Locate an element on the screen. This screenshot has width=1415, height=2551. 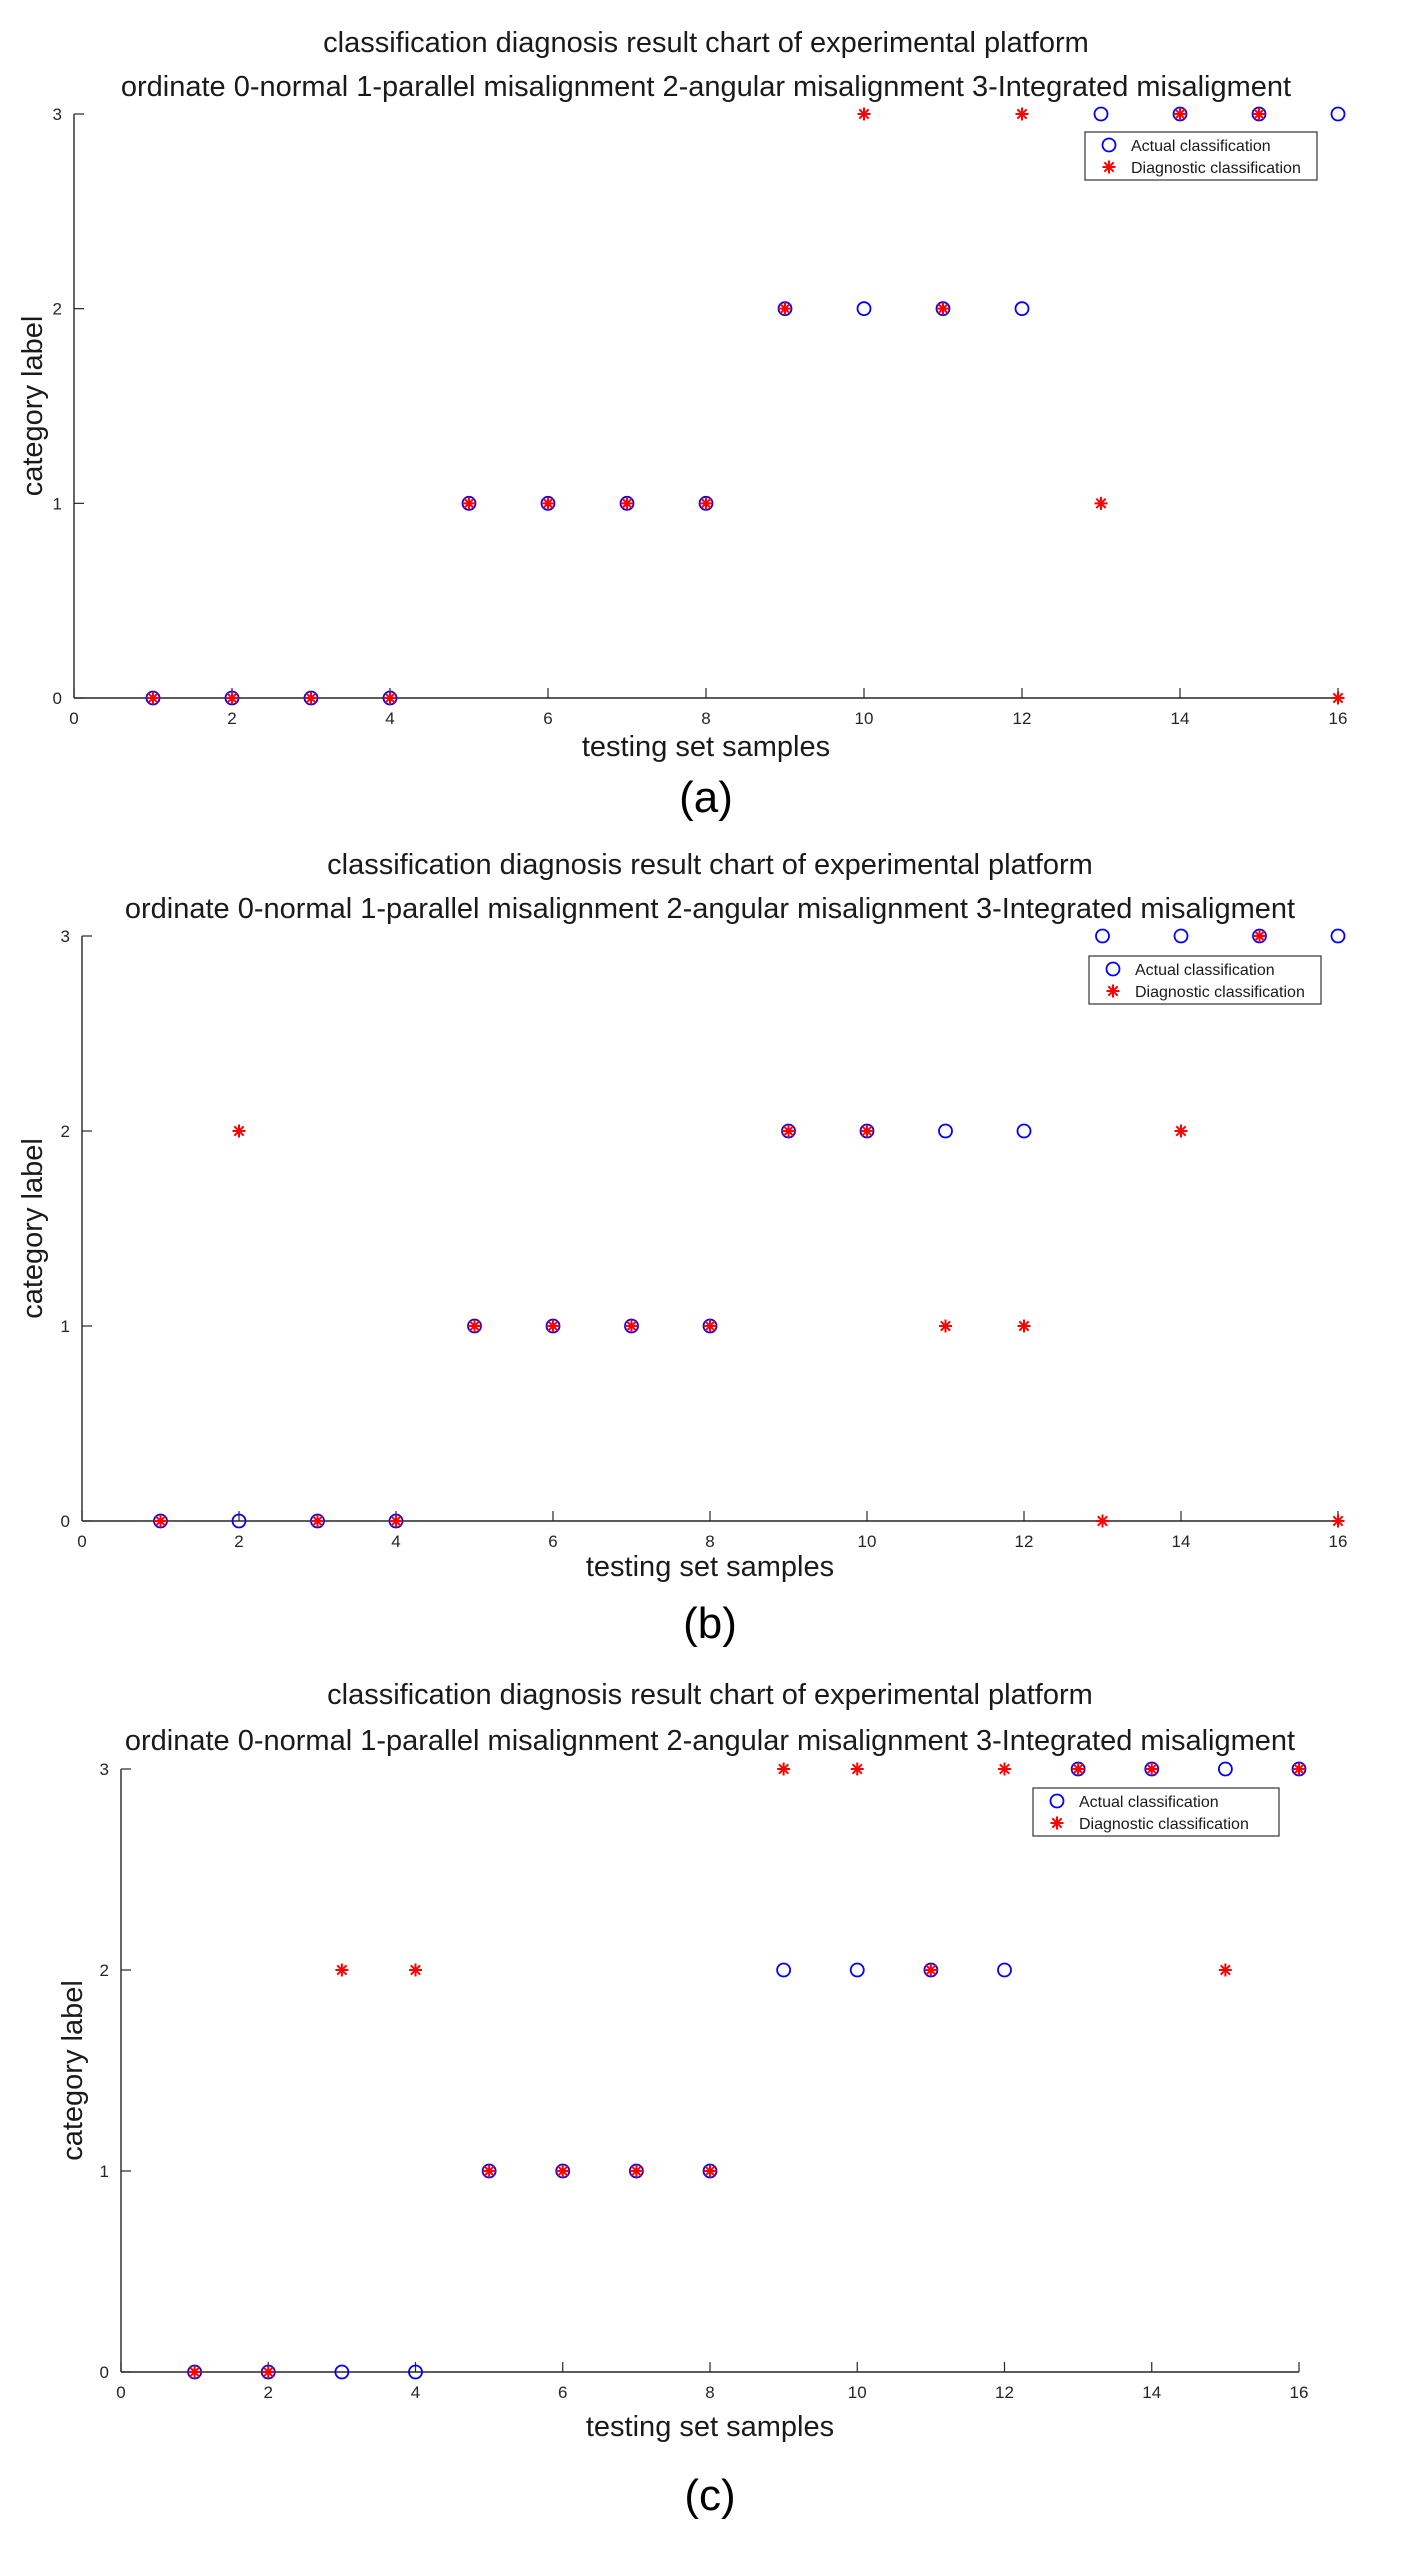
y-tick-label: 3 is located at coordinates (57, 114).